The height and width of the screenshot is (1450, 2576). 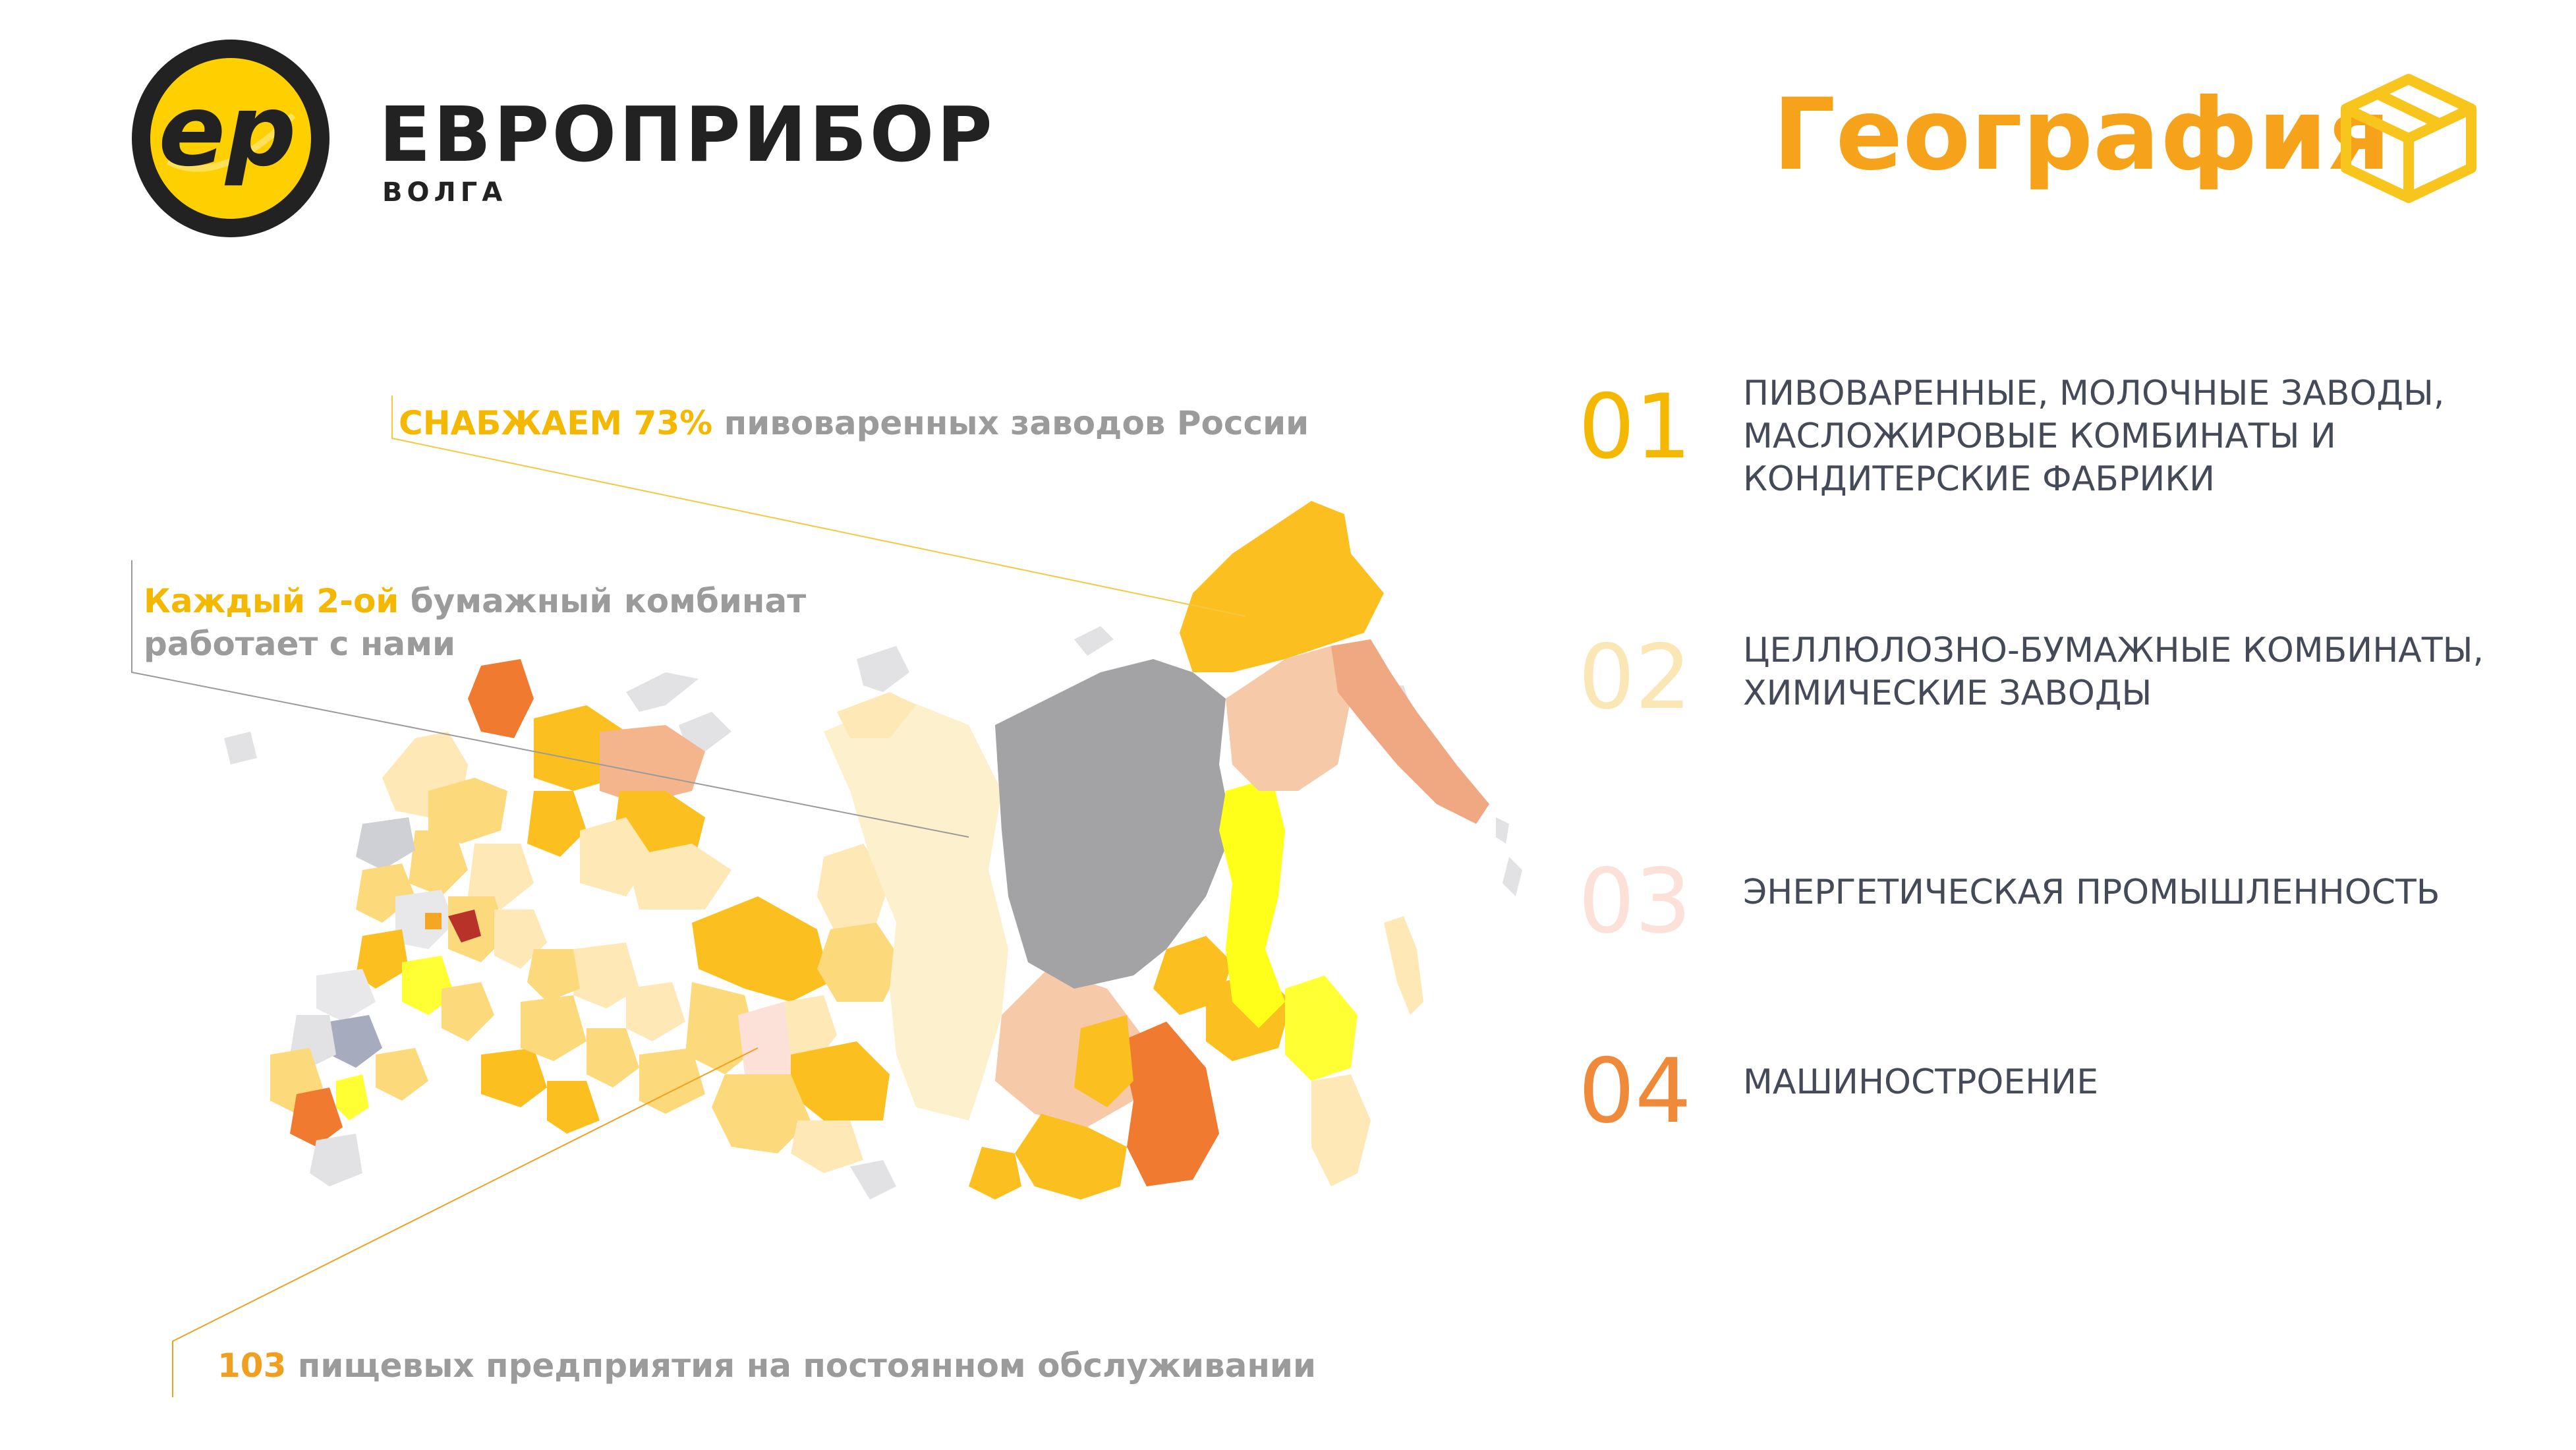 I want to click on industry-line: ПИВОВАРЕННЫЕ, МОЛОЧНЫЕ ЗАВОДЫ,, so click(x=2094, y=393).